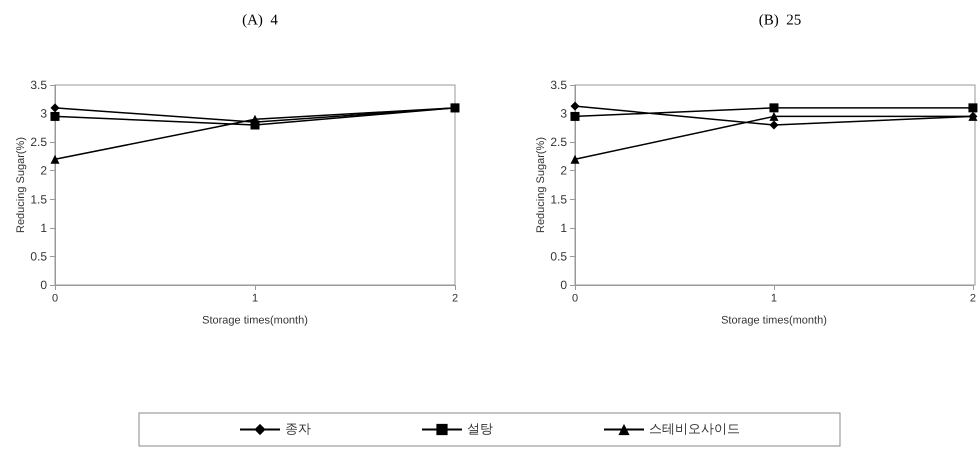  Describe the element at coordinates (480, 429) in the screenshot. I see `legend-label: 설탕` at that location.